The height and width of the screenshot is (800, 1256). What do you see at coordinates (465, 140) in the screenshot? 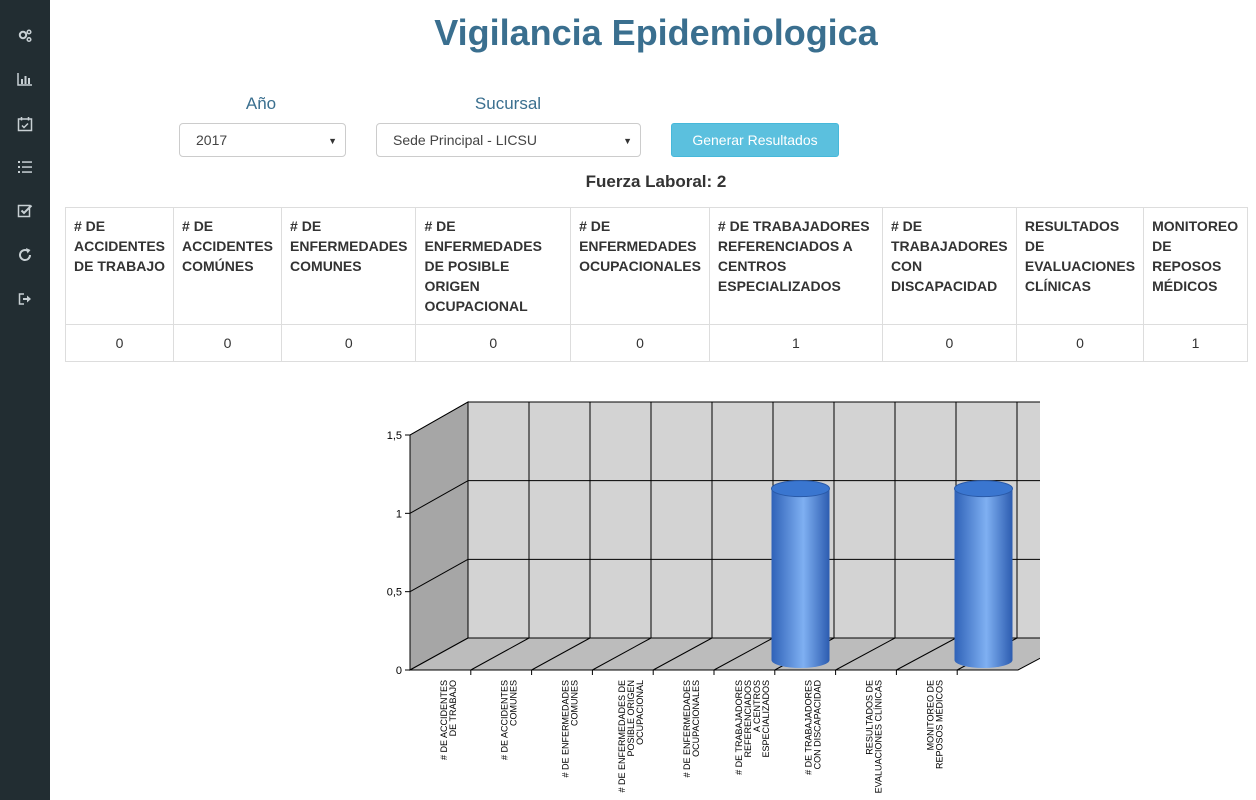
I see `branch-select-value: Sede Principal - LICSU` at bounding box center [465, 140].